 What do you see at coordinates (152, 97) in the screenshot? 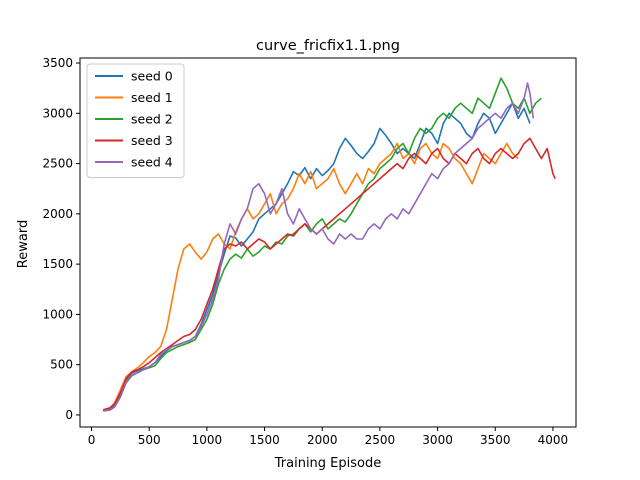
I see `legend-label: seed 1` at bounding box center [152, 97].